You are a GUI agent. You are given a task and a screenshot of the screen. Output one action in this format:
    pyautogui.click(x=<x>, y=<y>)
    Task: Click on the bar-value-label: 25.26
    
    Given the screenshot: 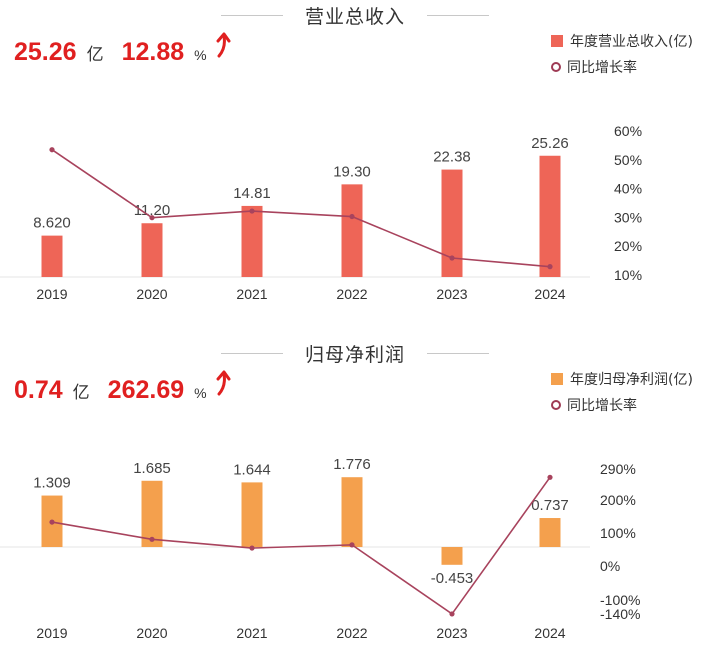 What is the action you would take?
    pyautogui.click(x=550, y=143)
    